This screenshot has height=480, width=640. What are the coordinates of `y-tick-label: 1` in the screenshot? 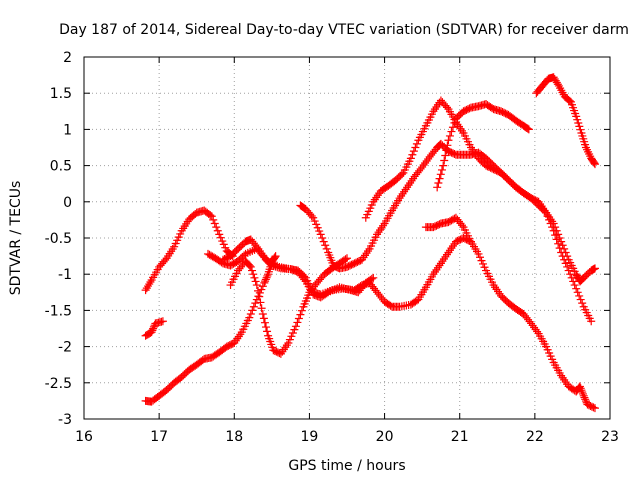 It's located at (67, 130).